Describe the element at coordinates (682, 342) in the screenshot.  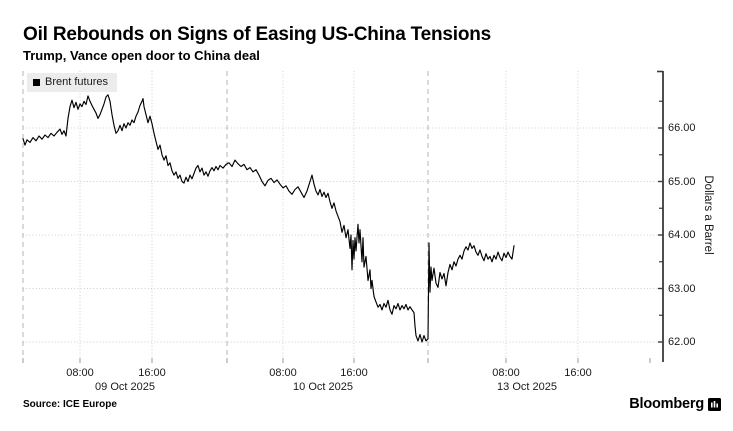
I see `y-tick-label: 62.00` at that location.